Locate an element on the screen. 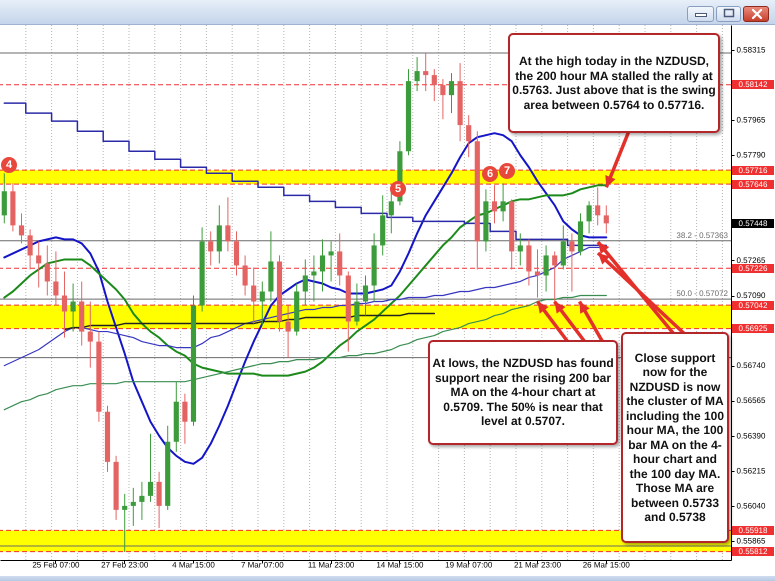 This screenshot has width=775, height=581. callout-box: At lows, the NZDUSD has found support near the rising 200 bar MA on the 4-hour chart at 0.5709. The 50% is near that level at 0.5707. is located at coordinates (523, 392).